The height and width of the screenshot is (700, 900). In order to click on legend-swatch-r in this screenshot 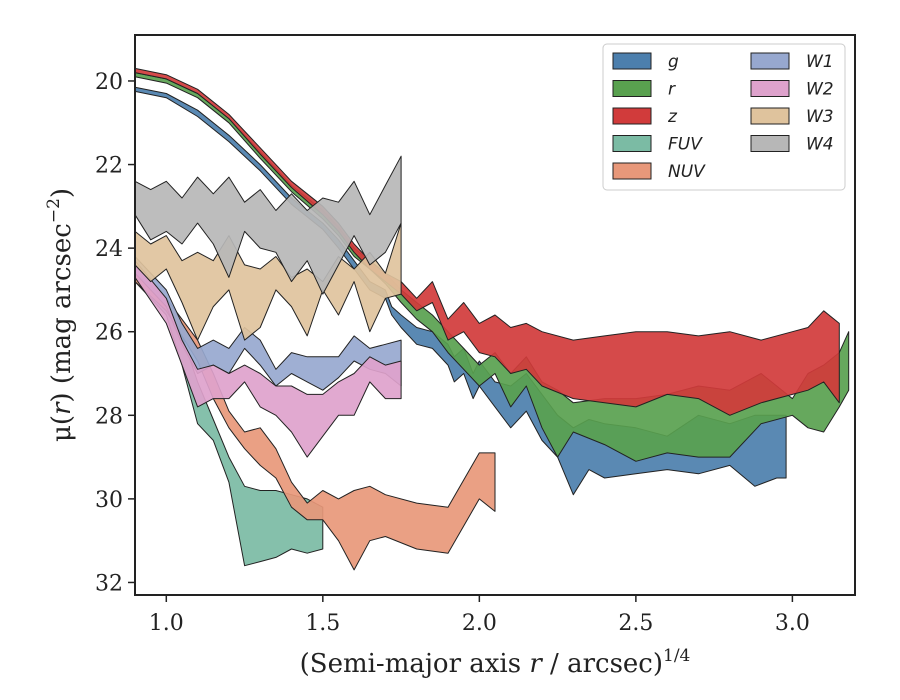, I will do `click(632, 88)`.